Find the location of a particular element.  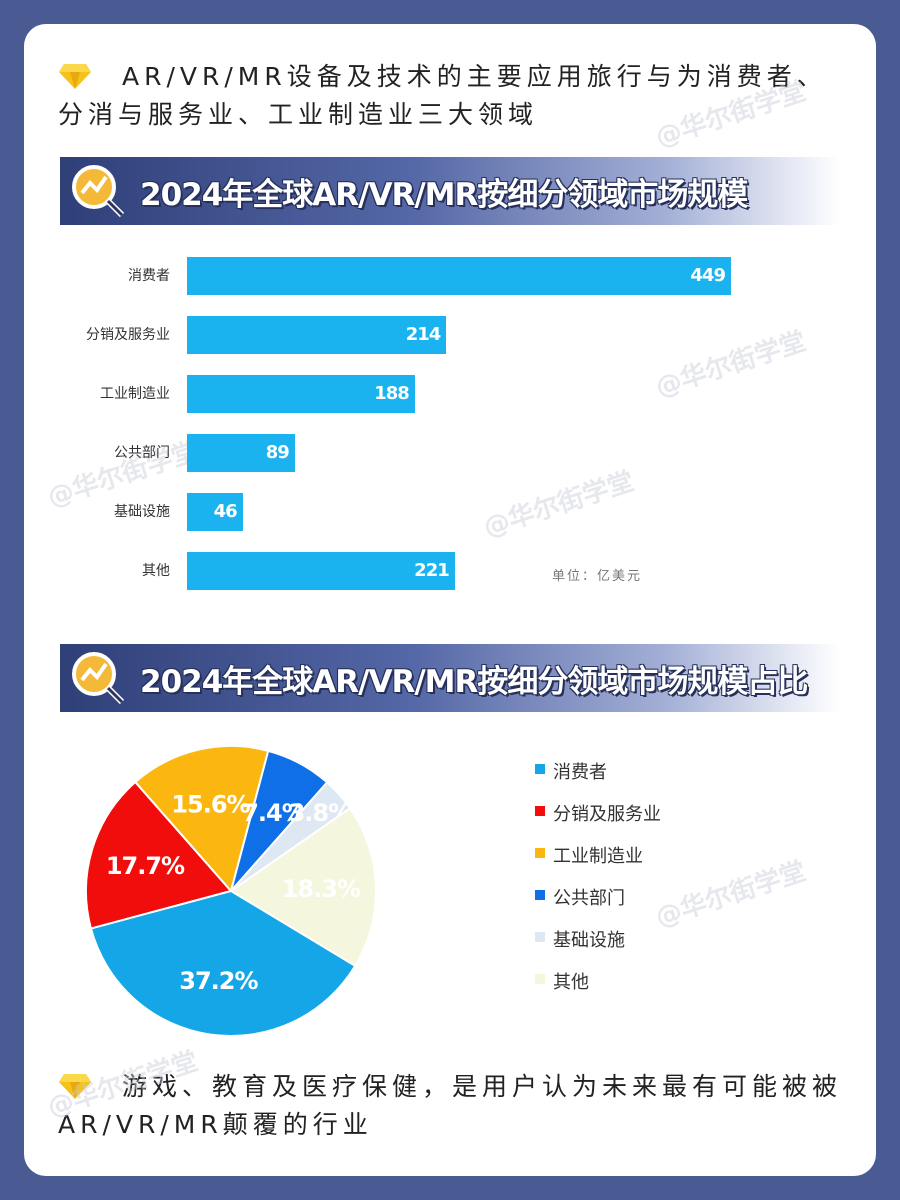

pie-chart: 17.7%15.6%7.4%3.8%18.3%37.2% is located at coordinates (231, 891).